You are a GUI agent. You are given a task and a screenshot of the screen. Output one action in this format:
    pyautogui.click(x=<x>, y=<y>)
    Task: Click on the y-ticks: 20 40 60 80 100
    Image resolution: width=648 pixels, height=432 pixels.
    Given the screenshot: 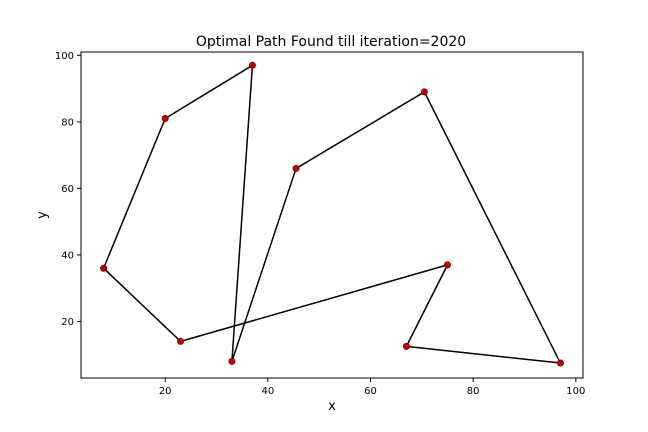 What is the action you would take?
    pyautogui.click(x=68, y=189)
    